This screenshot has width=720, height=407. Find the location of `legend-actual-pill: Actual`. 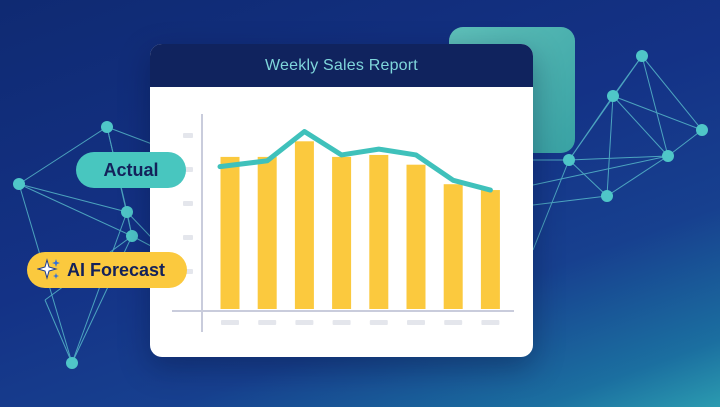

legend-actual-pill: Actual is located at coordinates (131, 170).